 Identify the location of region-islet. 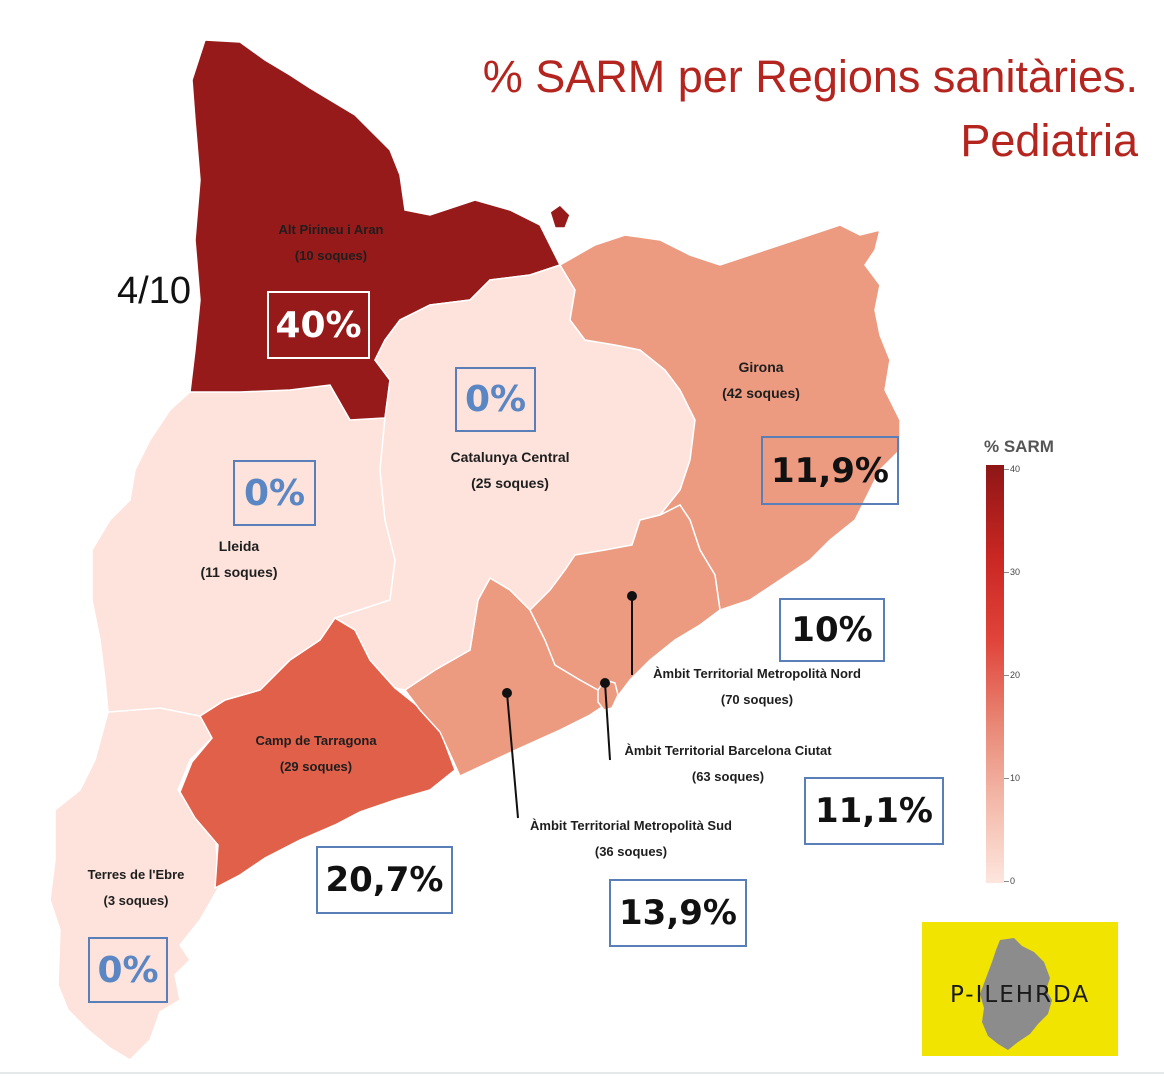
(560, 216).